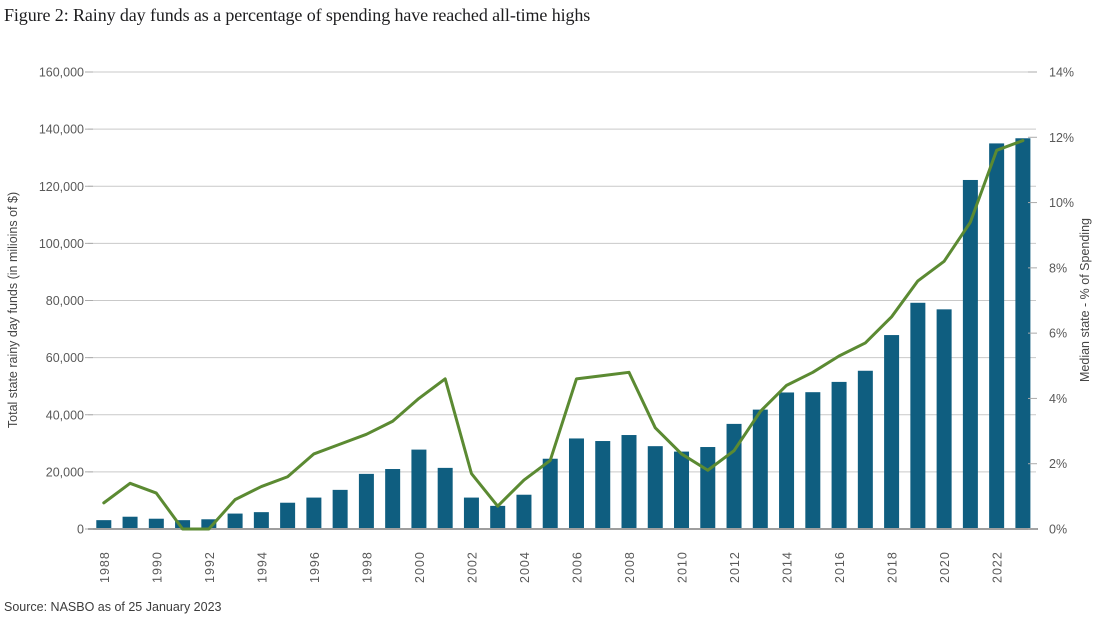  What do you see at coordinates (315, 567) in the screenshot?
I see `x-axis-tick-label: 1996` at bounding box center [315, 567].